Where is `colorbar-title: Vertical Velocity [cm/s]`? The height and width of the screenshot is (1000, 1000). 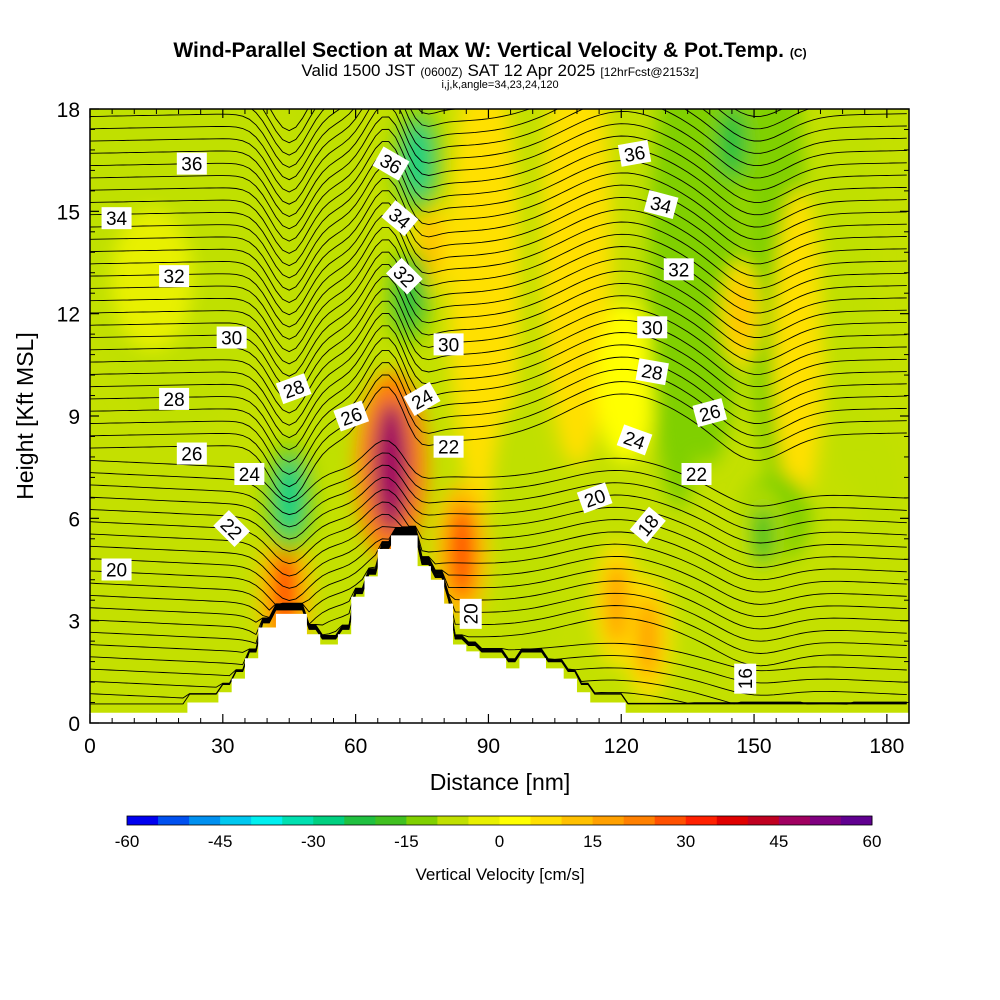 colorbar-title: Vertical Velocity [cm/s] is located at coordinates (499, 874).